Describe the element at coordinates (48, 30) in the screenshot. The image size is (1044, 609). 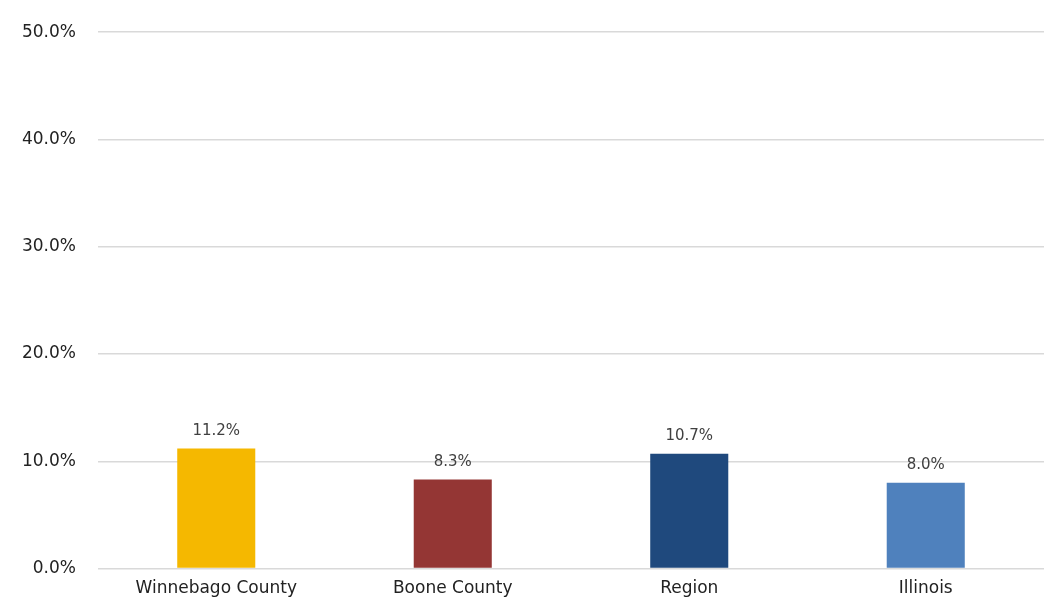
I see `y-tick-label: 50.0%` at that location.